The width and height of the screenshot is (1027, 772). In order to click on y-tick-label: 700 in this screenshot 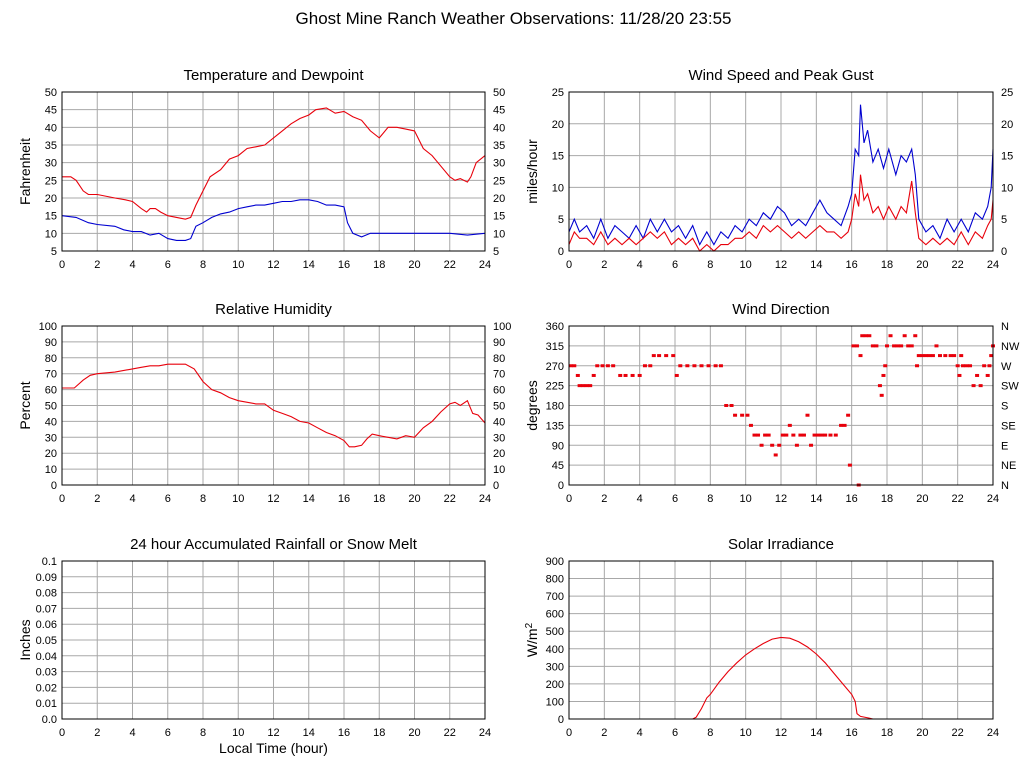, I will do `click(555, 597)`.